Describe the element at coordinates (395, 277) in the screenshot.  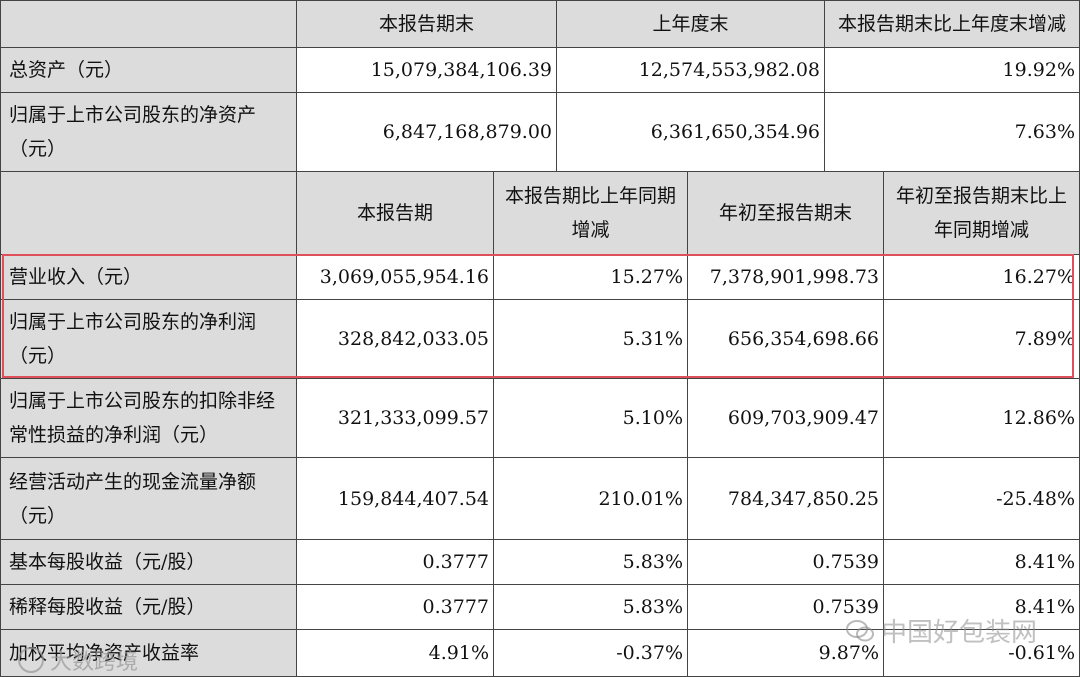
I see `cell-revenue-period: 3,069,055,954.16` at that location.